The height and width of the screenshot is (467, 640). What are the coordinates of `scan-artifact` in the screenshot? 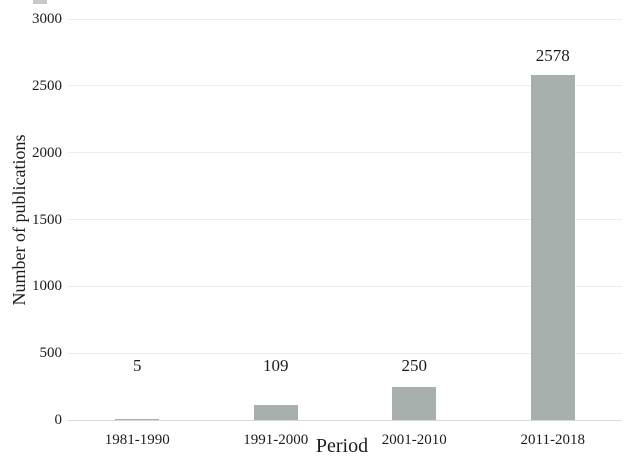 It's located at (40, 2).